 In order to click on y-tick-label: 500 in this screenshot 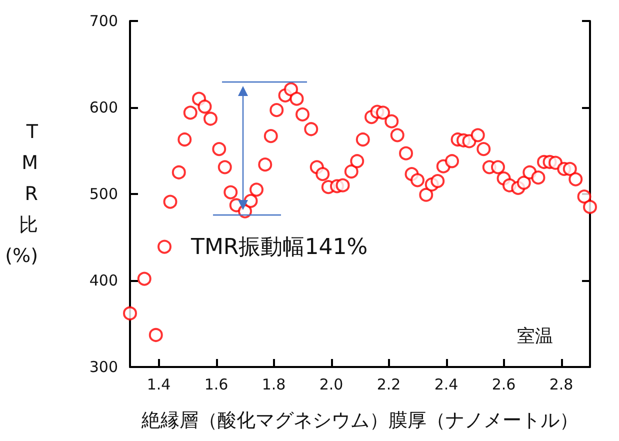, I will do `click(103, 194)`.